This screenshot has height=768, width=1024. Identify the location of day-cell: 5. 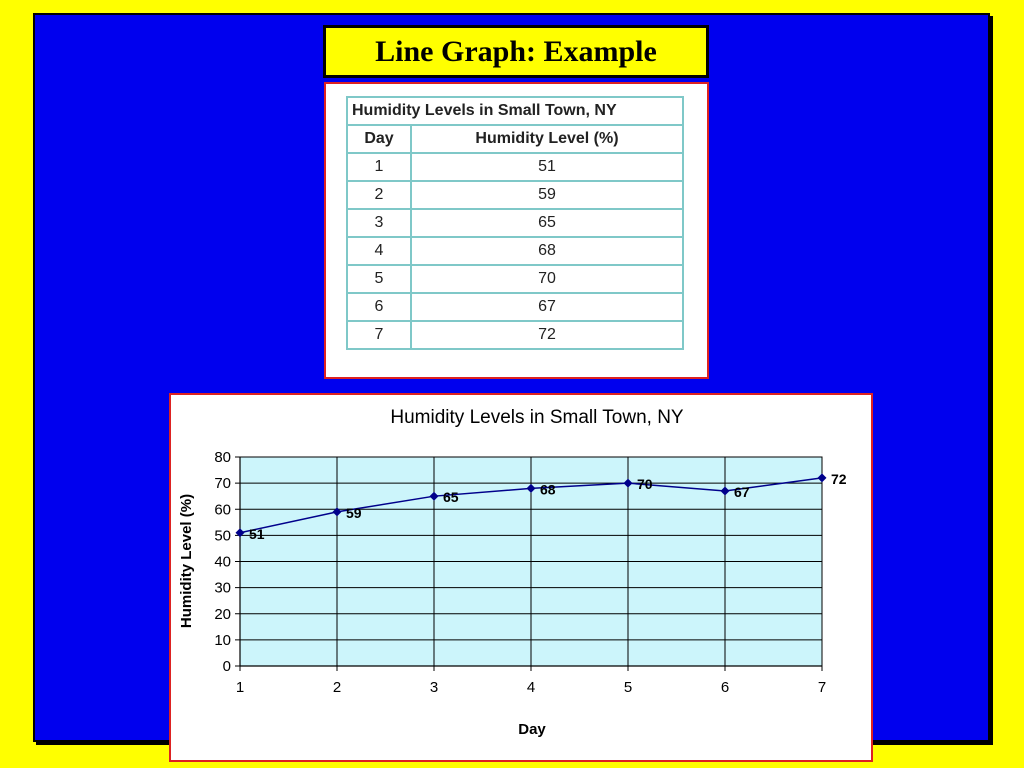
(379, 279).